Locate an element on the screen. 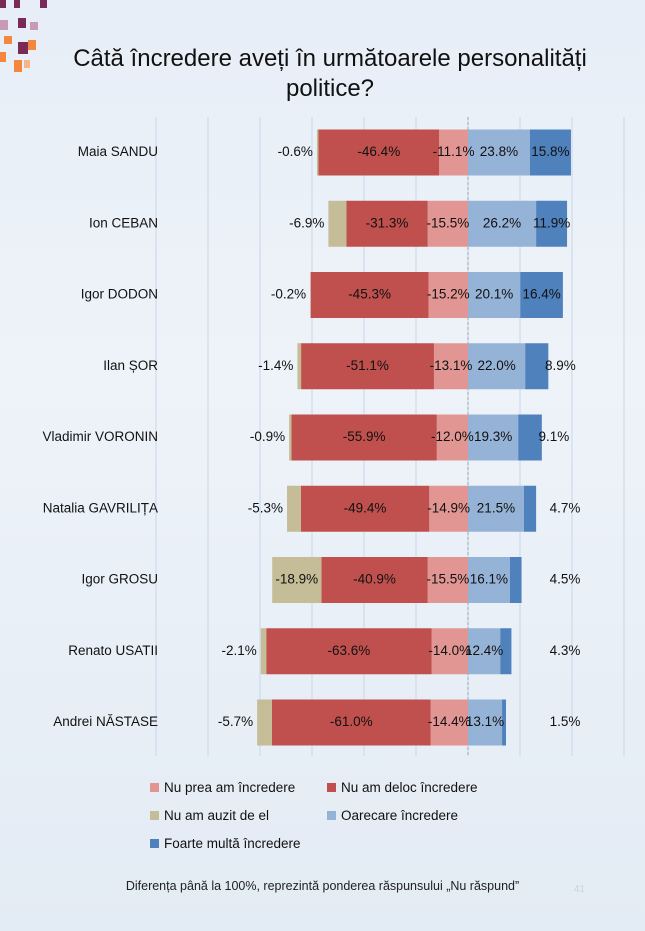 The image size is (645, 931). data-label: -40.9% is located at coordinates (374, 579).